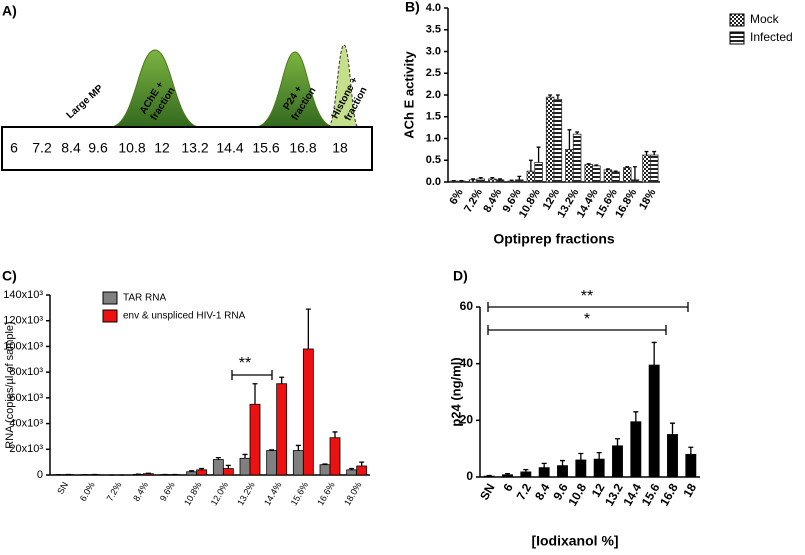 The height and width of the screenshot is (555, 805). What do you see at coordinates (245, 493) in the screenshot?
I see `x-tick-label: 13.2%` at bounding box center [245, 493].